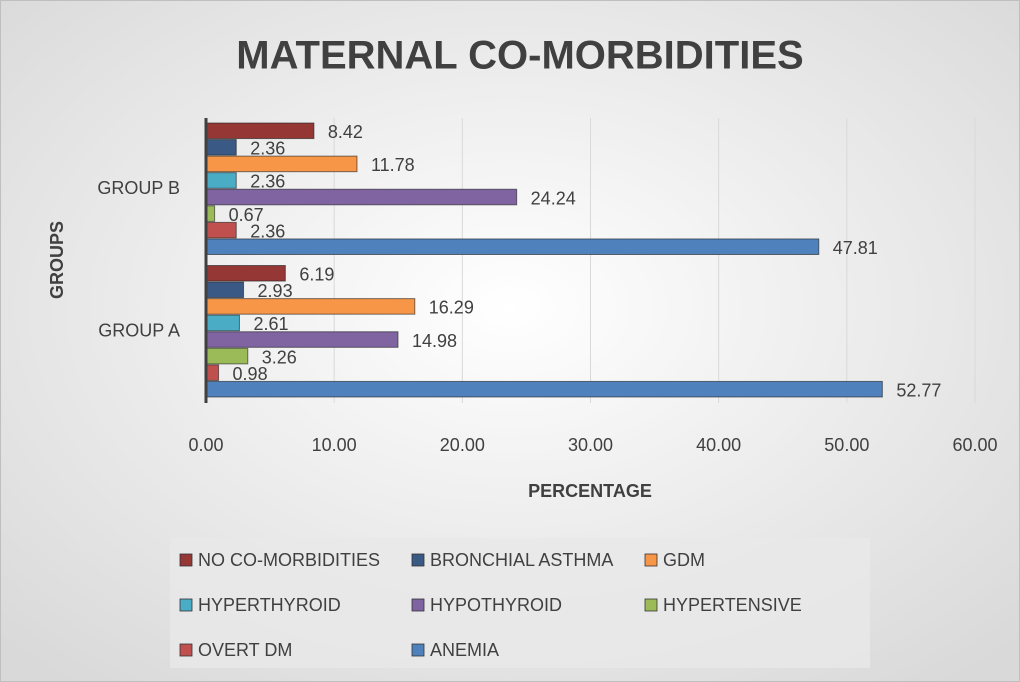 The width and height of the screenshot is (1020, 682). I want to click on x-tick-label: 20.00, so click(462, 445).